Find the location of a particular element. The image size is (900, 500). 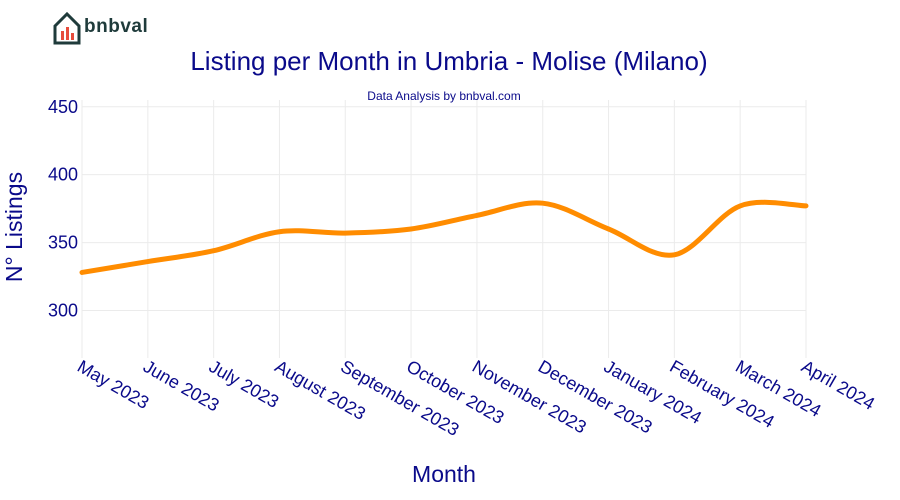

y-tick-label: 300 is located at coordinates (63, 310).